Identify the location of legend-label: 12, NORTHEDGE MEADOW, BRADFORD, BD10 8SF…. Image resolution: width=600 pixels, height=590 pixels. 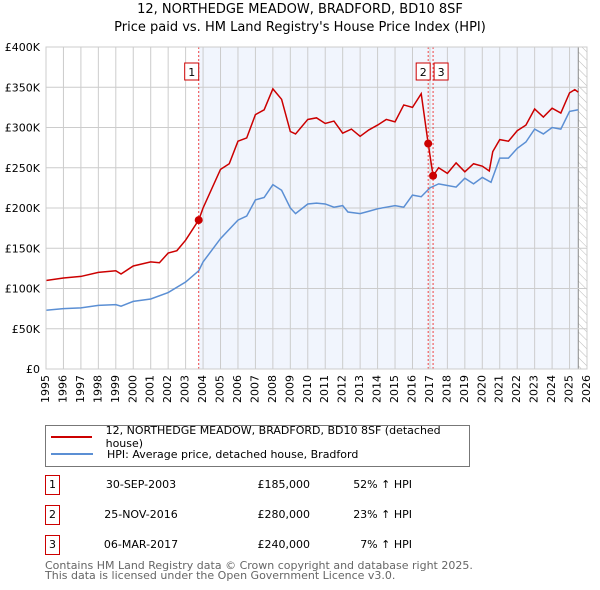
(273, 437).